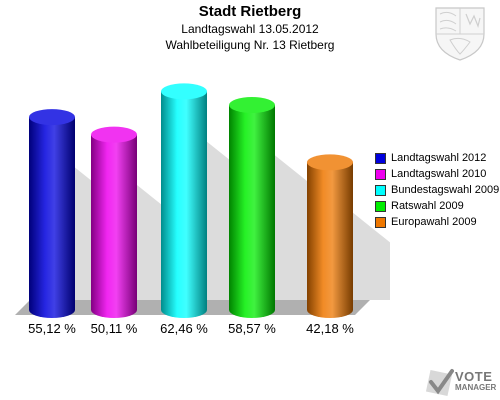 The width and height of the screenshot is (500, 400). What do you see at coordinates (252, 328) in the screenshot?
I see `bar-value-label-3: 58,57 %` at bounding box center [252, 328].